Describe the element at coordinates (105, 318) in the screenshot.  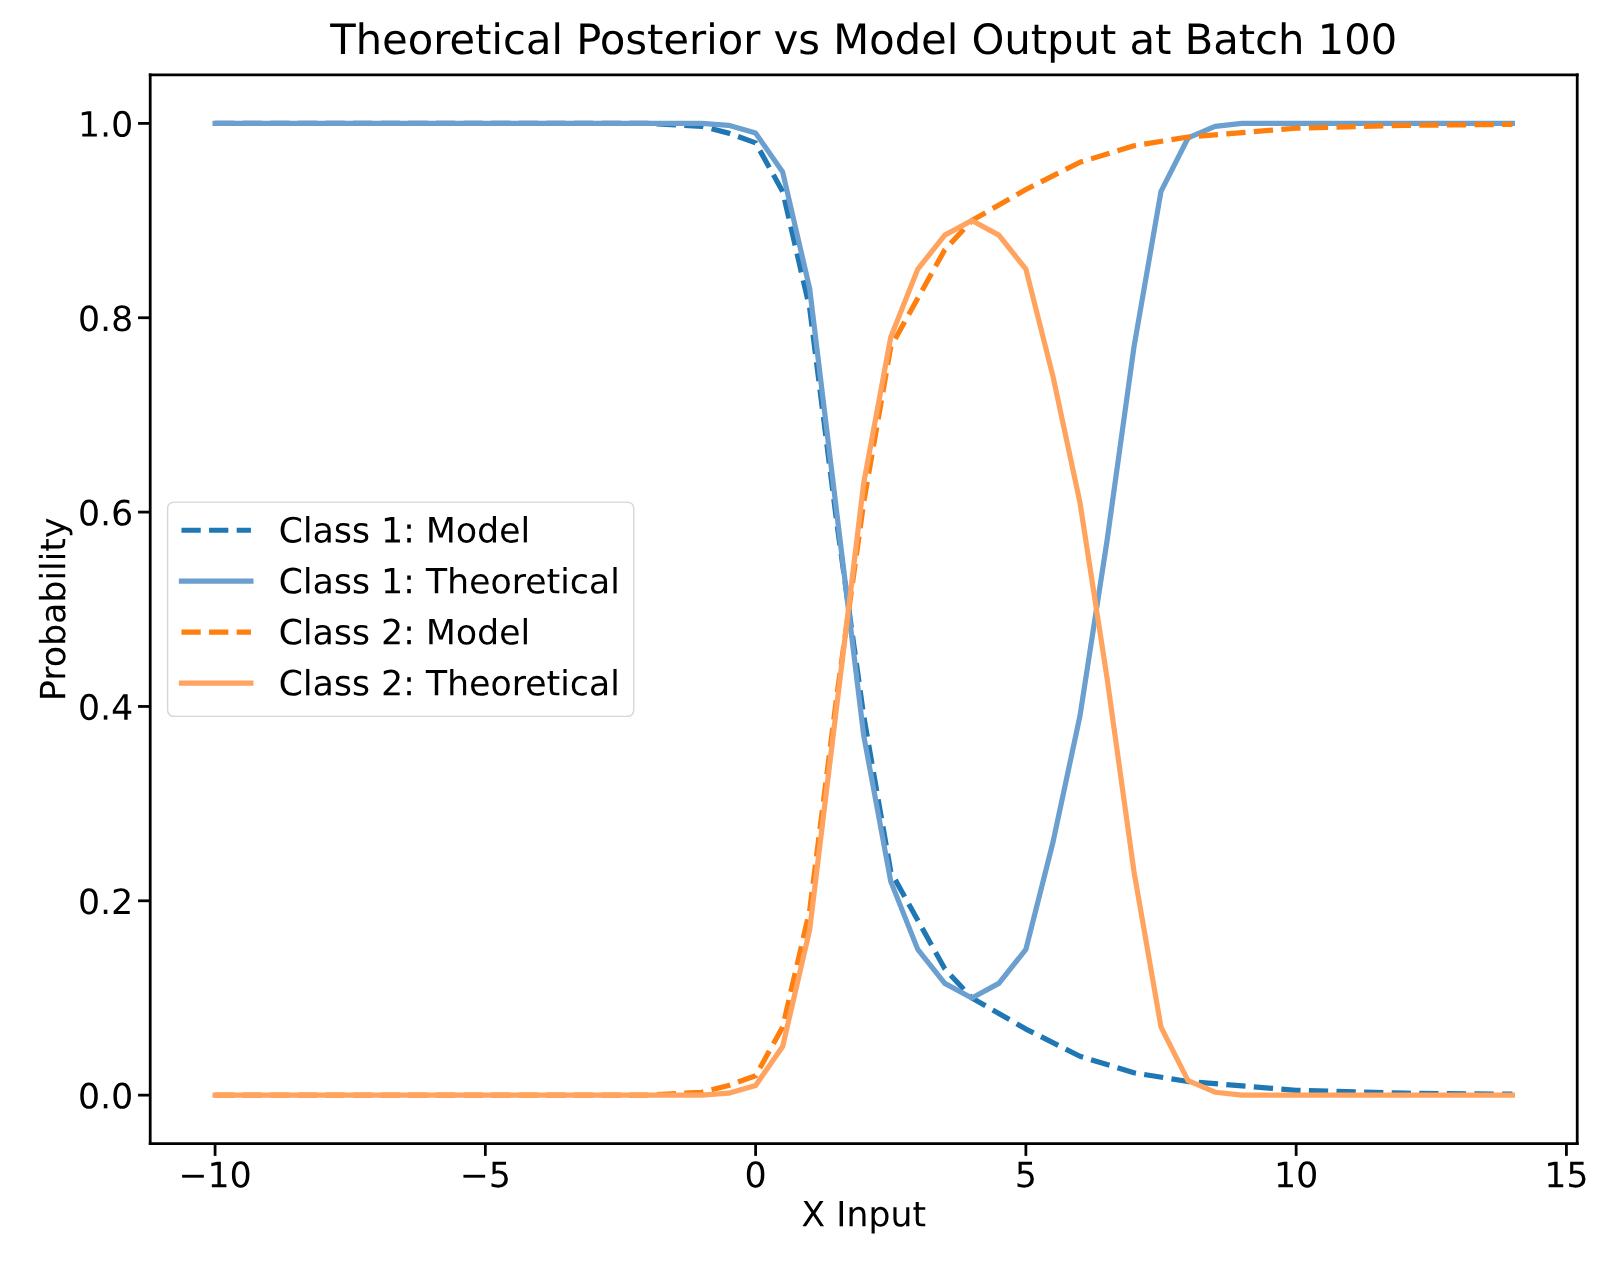
I see `y-tick-label: 0.8` at that location.